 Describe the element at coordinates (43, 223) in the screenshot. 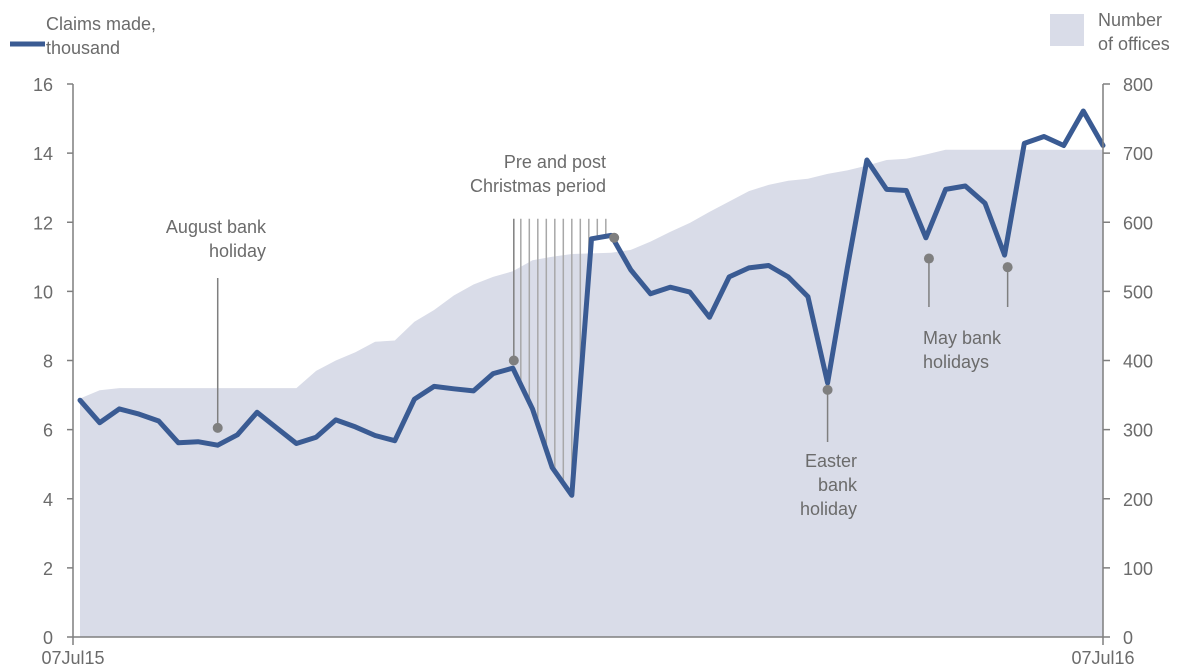

I see `left-tick-label: 12` at that location.